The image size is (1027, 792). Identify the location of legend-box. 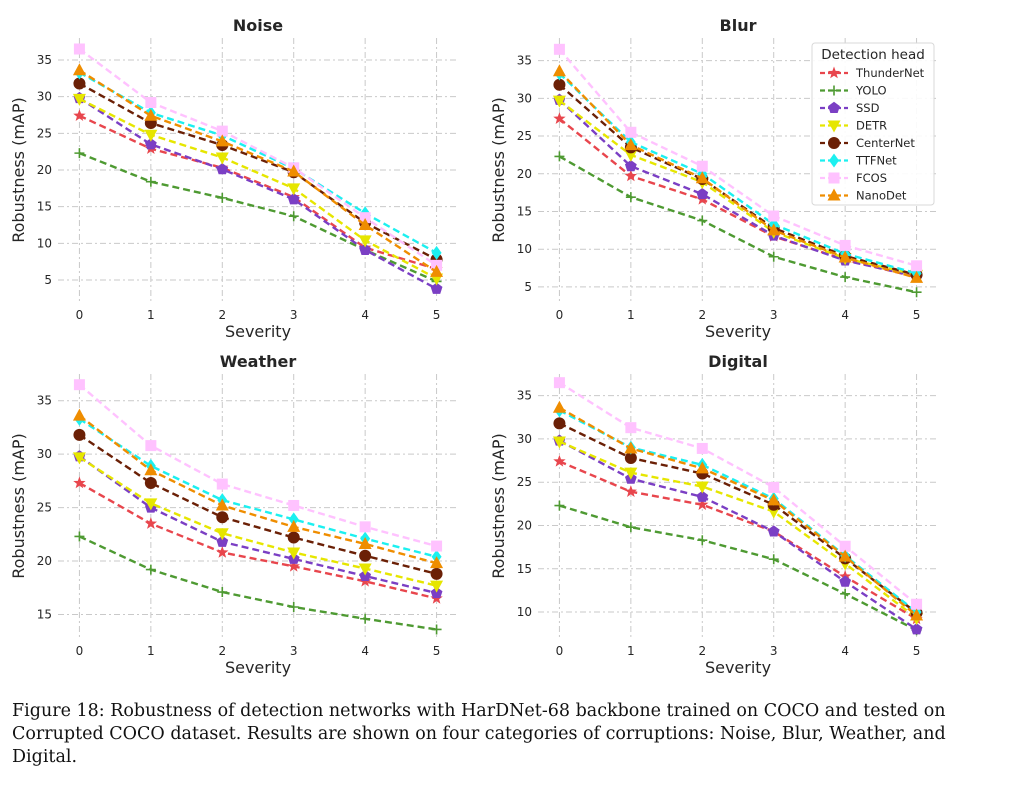
(873, 124).